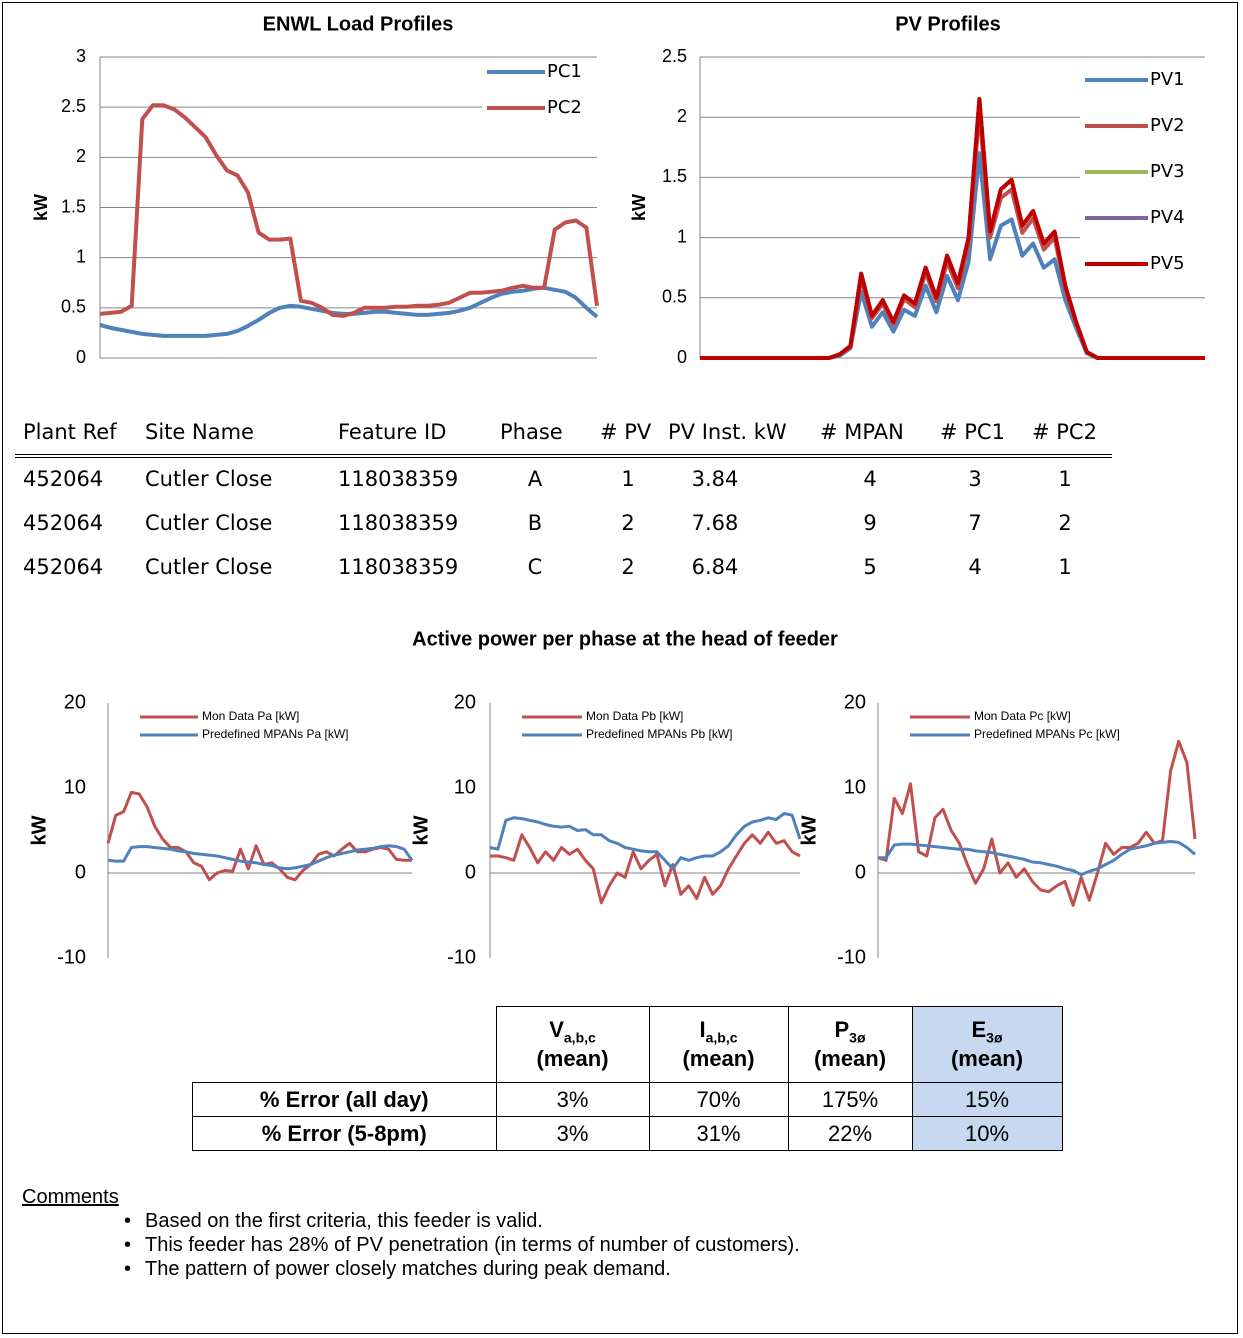 The image size is (1243, 1338). What do you see at coordinates (850, 1099) in the screenshot?
I see `error-value: 175%` at bounding box center [850, 1099].